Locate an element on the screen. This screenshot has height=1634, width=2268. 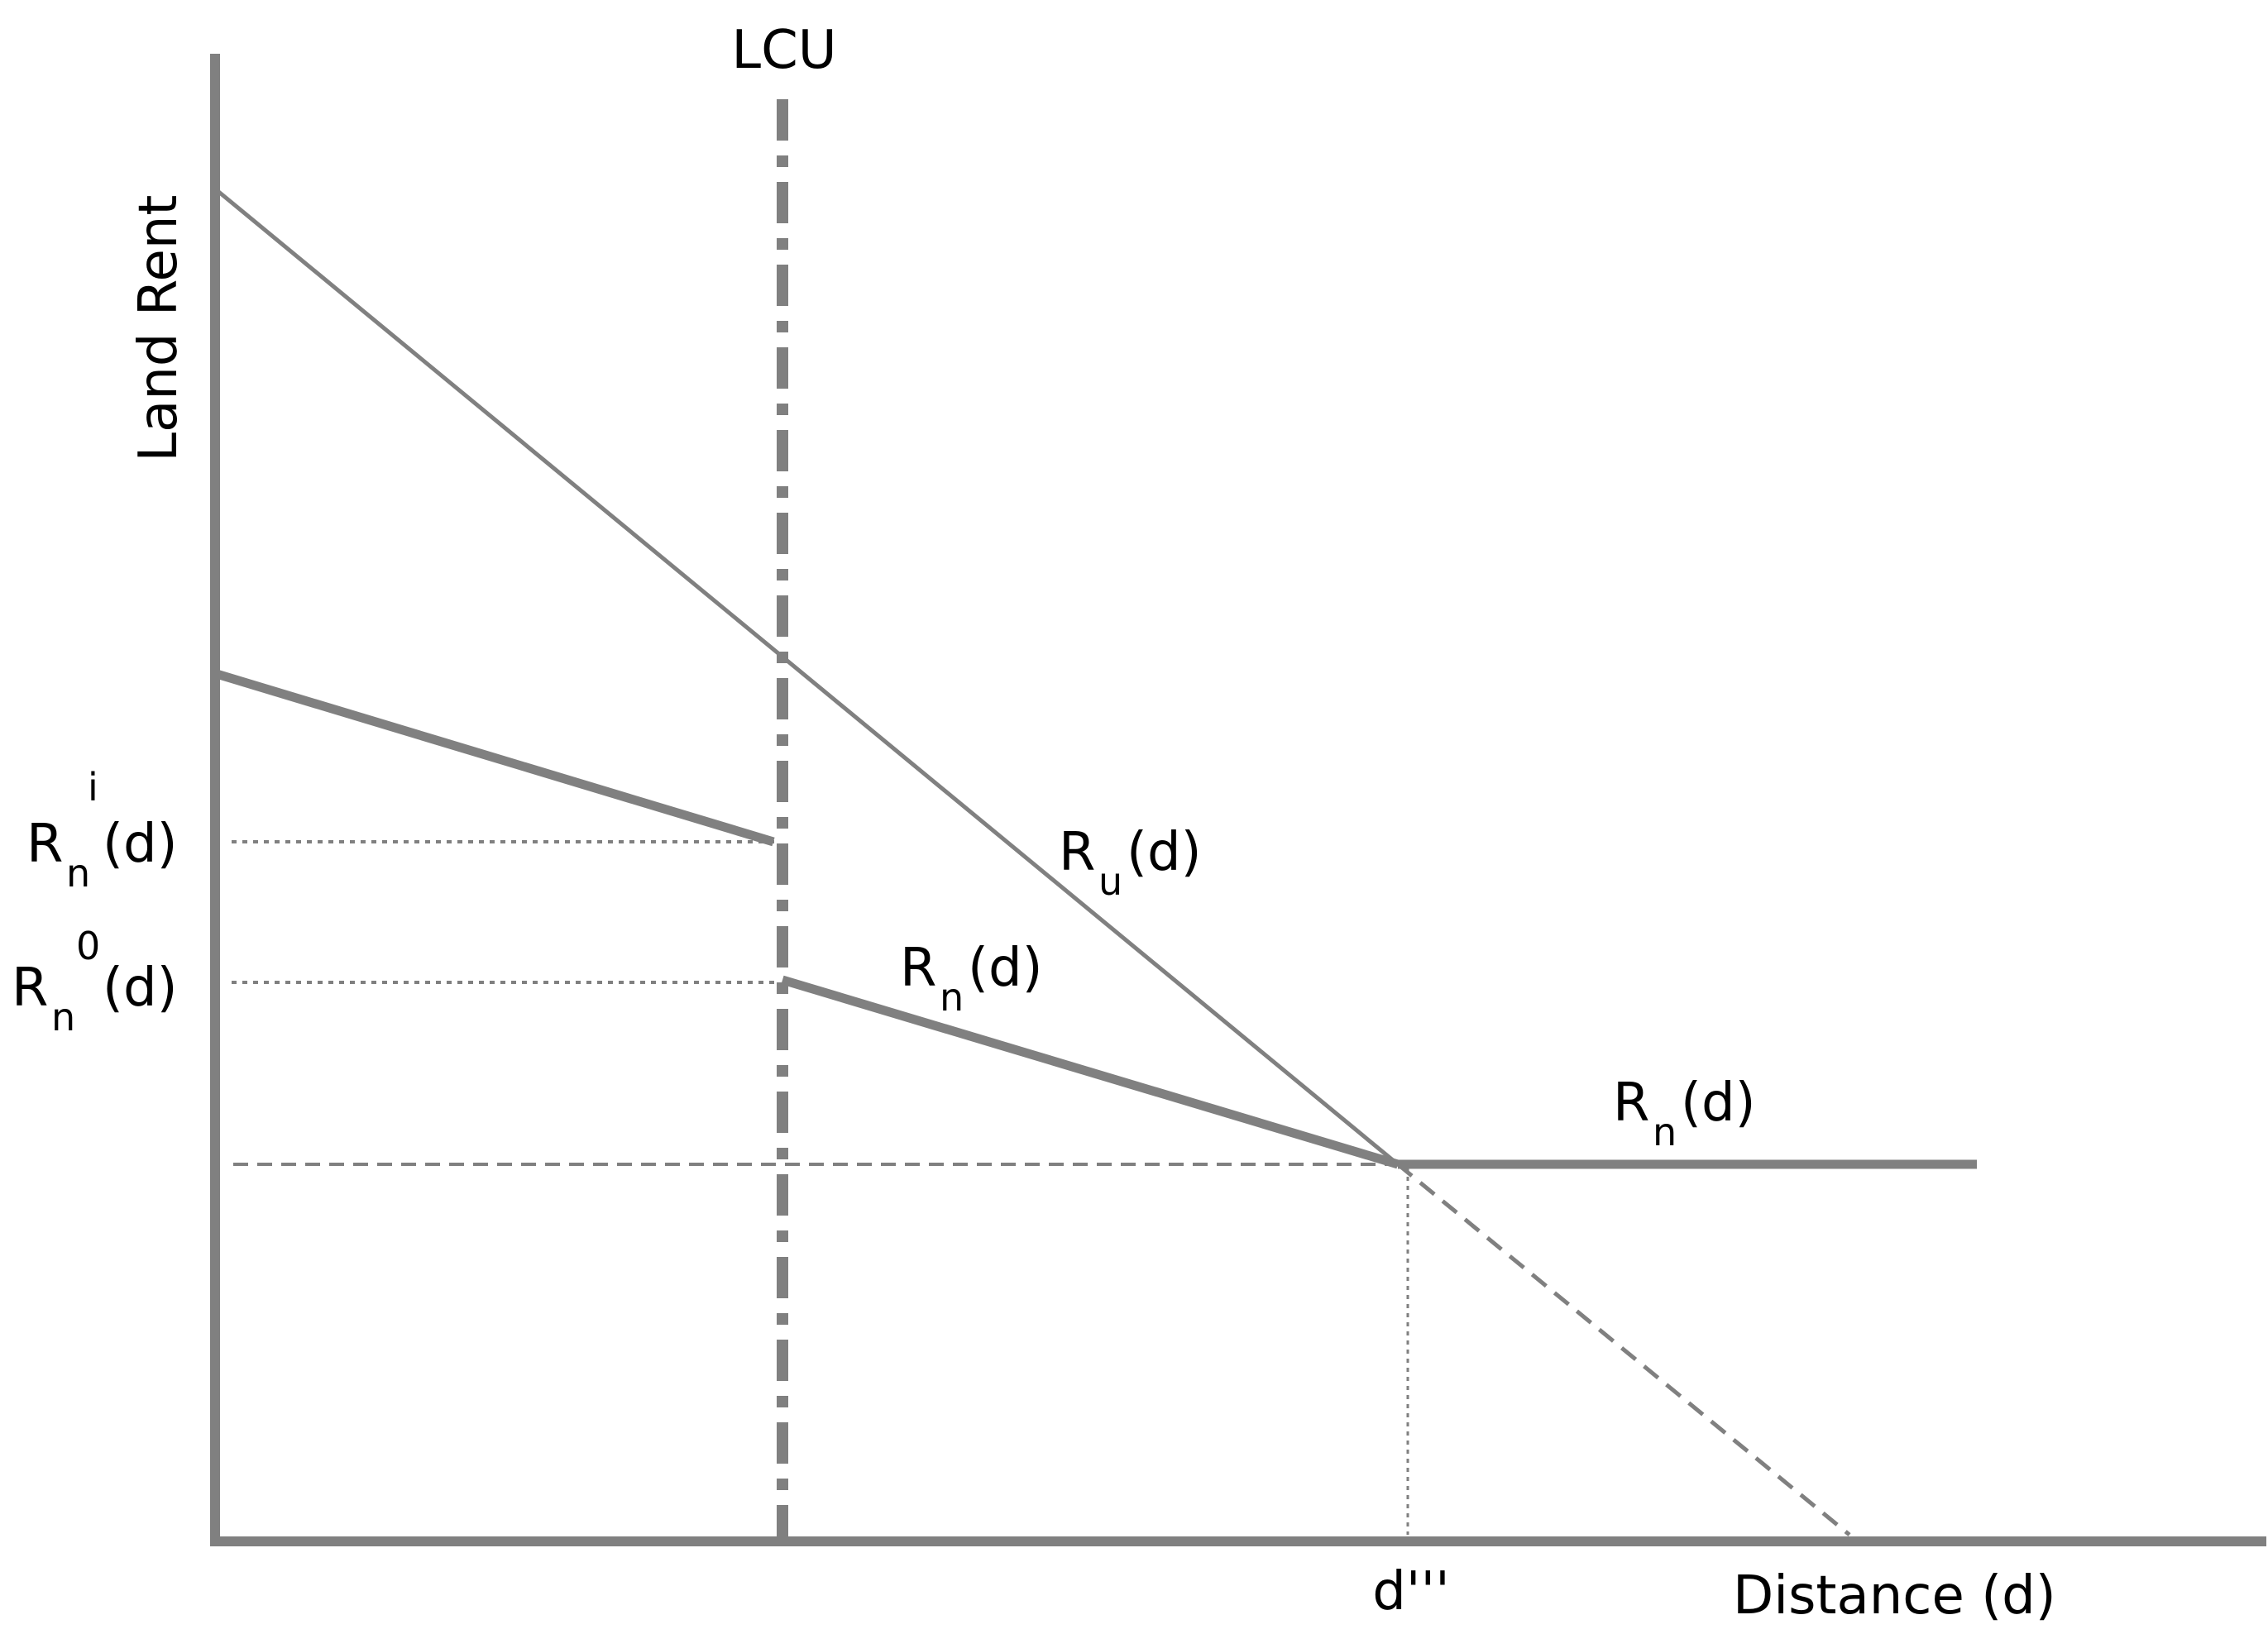
urban-rent-label: R u (d) is located at coordinates (1130, 863).